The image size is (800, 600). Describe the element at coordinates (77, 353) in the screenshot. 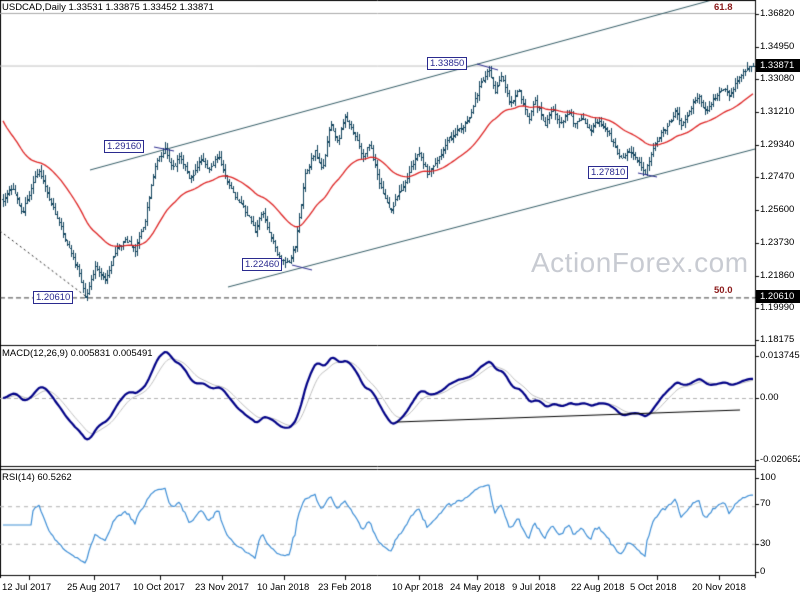

I see `macd-indicator-title: MACD(12,26,9) 0.005831 0.005491` at that location.